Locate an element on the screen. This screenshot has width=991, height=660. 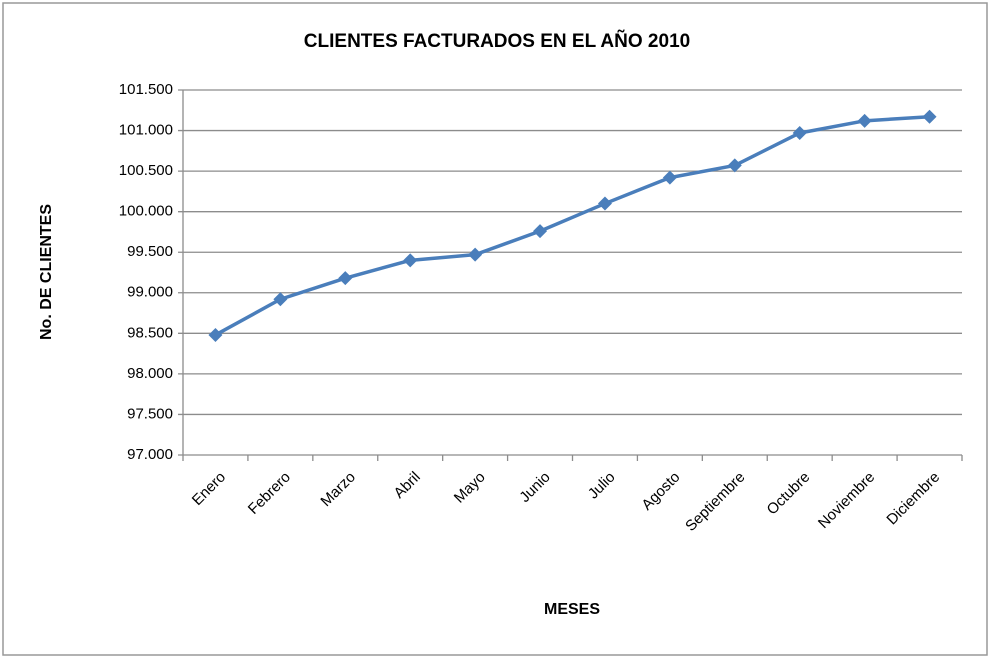
chart-title: CLIENTES FACTURADOS EN EL AÑO 2010 is located at coordinates (497, 41).